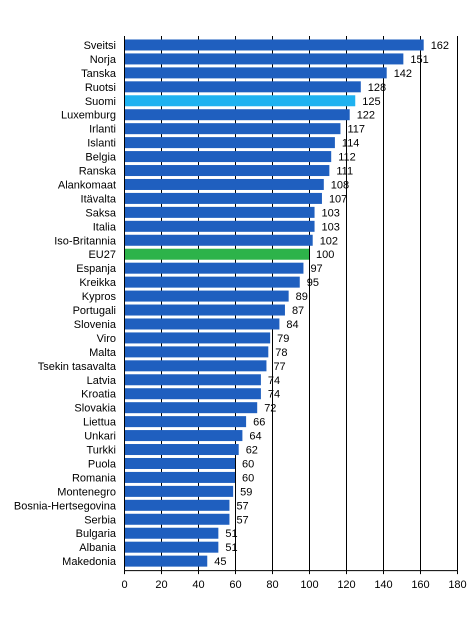 The width and height of the screenshot is (475, 630). What do you see at coordinates (383, 585) in the screenshot?
I see `x-tick-label: 140` at bounding box center [383, 585].